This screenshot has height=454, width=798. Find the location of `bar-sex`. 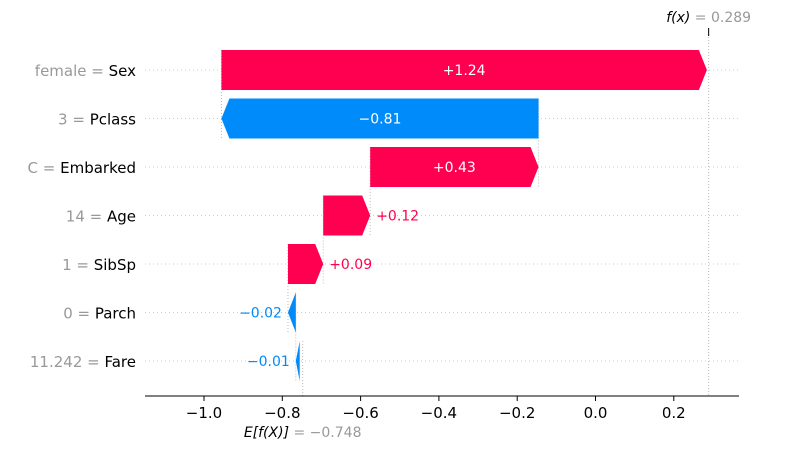

bar-sex is located at coordinates (464, 70).